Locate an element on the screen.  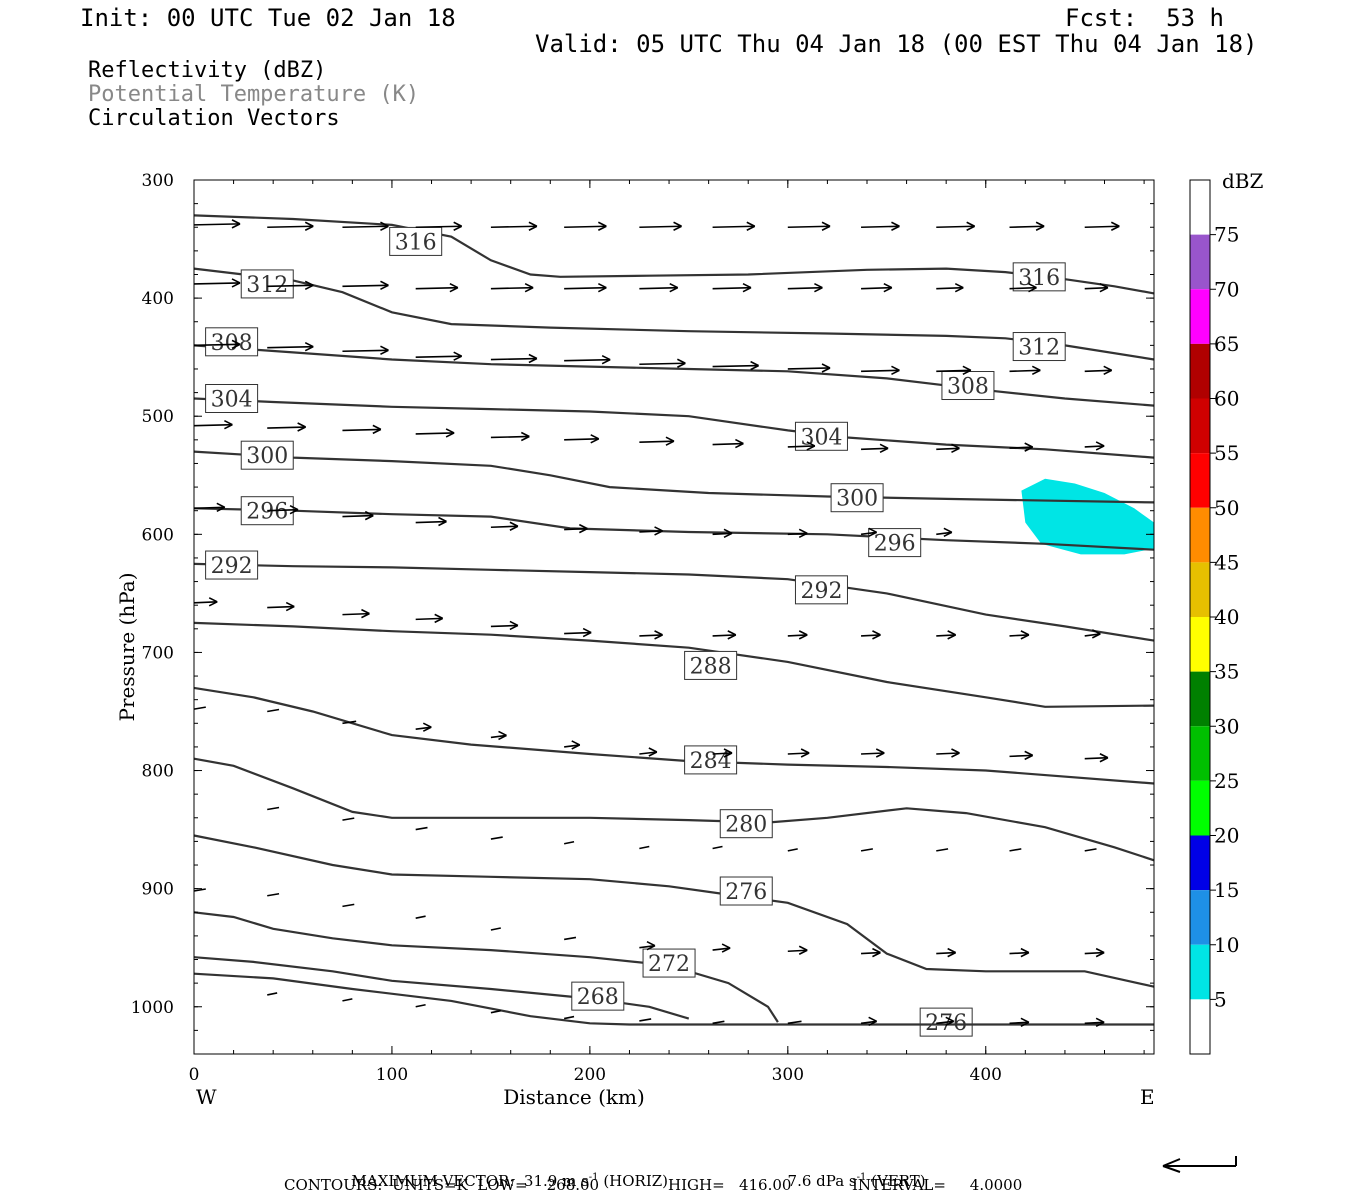
y-tick-label: 700 is located at coordinates (158, 653).